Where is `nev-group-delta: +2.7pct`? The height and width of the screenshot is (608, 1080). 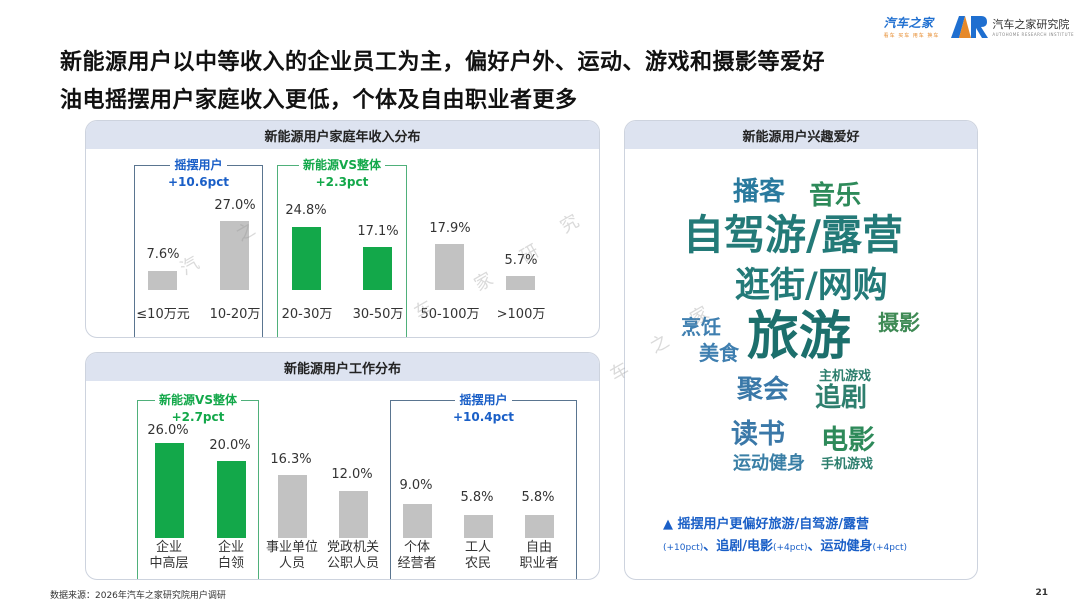
nev-group-delta: +2.7pct is located at coordinates (198, 417).